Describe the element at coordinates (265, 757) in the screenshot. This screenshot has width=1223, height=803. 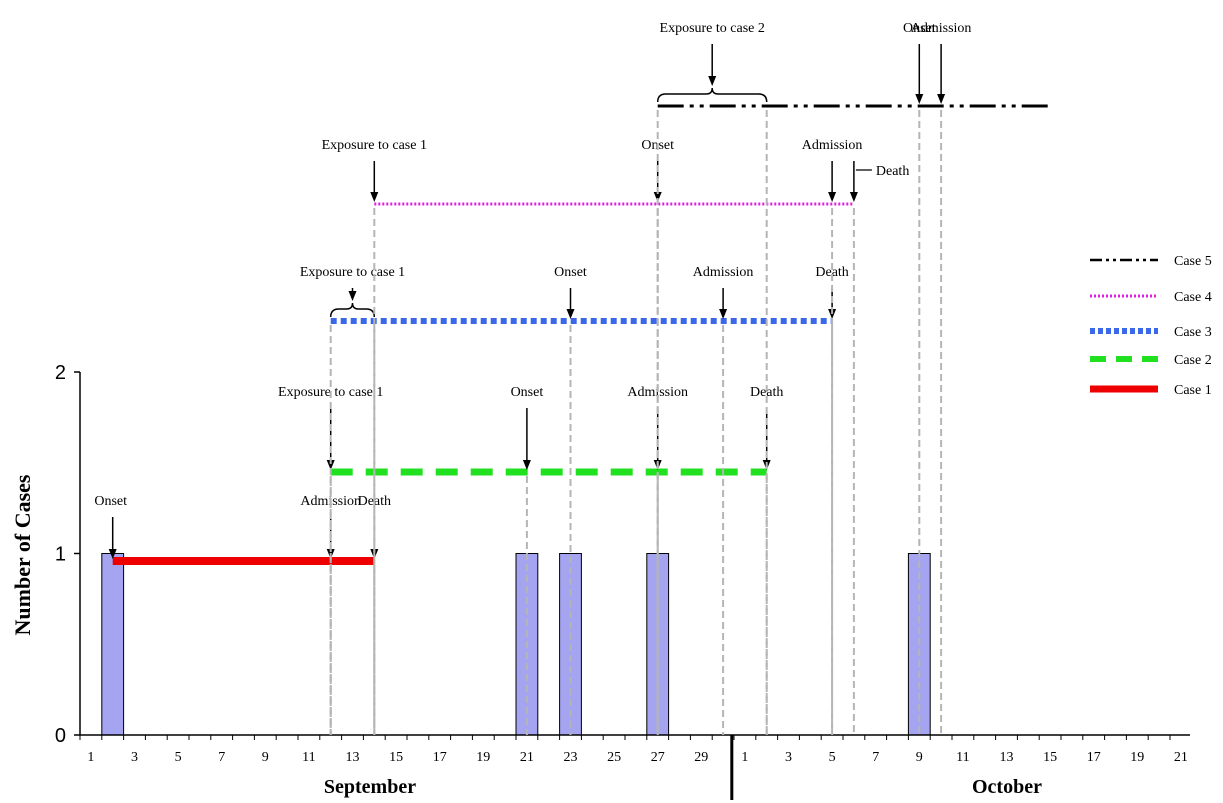
I see `x-tick-label-4: 9` at that location.